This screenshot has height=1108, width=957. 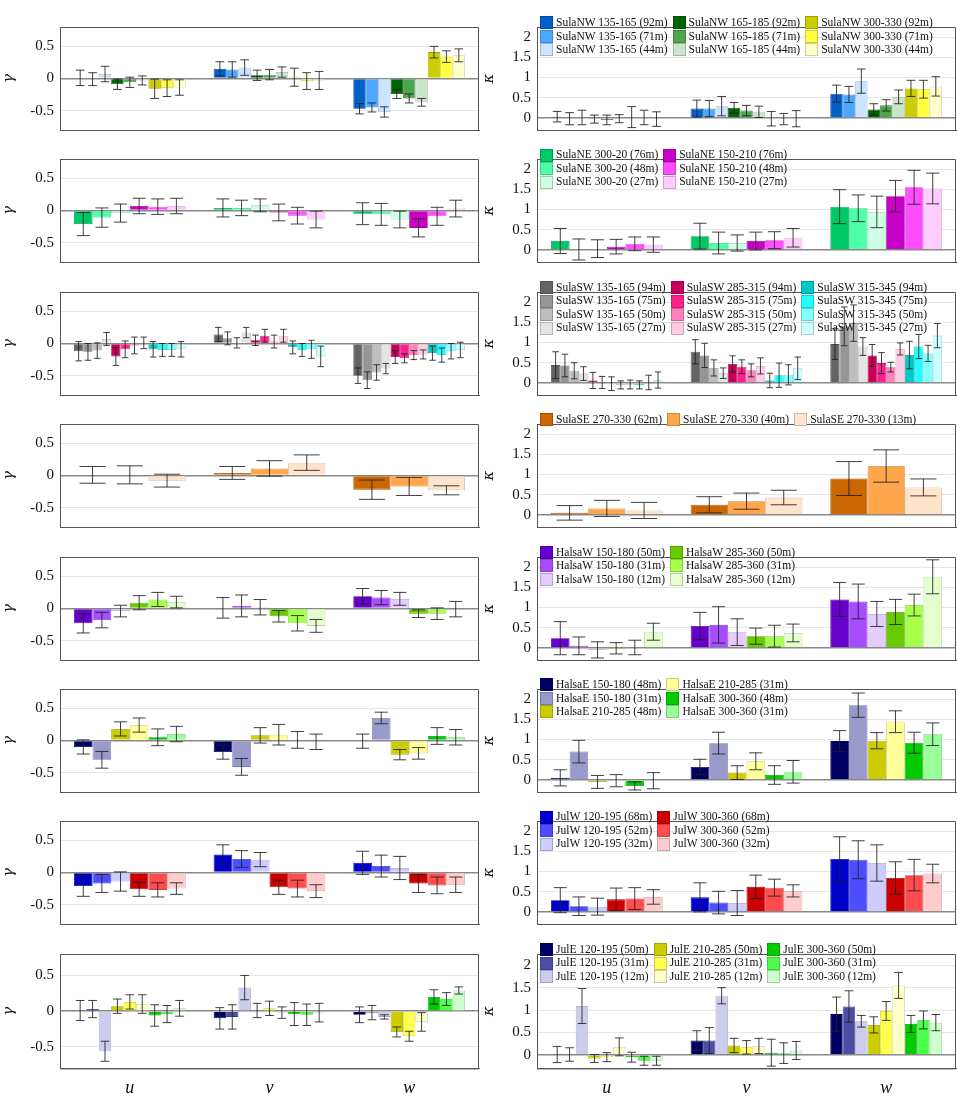 What do you see at coordinates (607, 168) in the screenshot?
I see `legend-label: SulaNE 300-20 (48m)` at bounding box center [607, 168].